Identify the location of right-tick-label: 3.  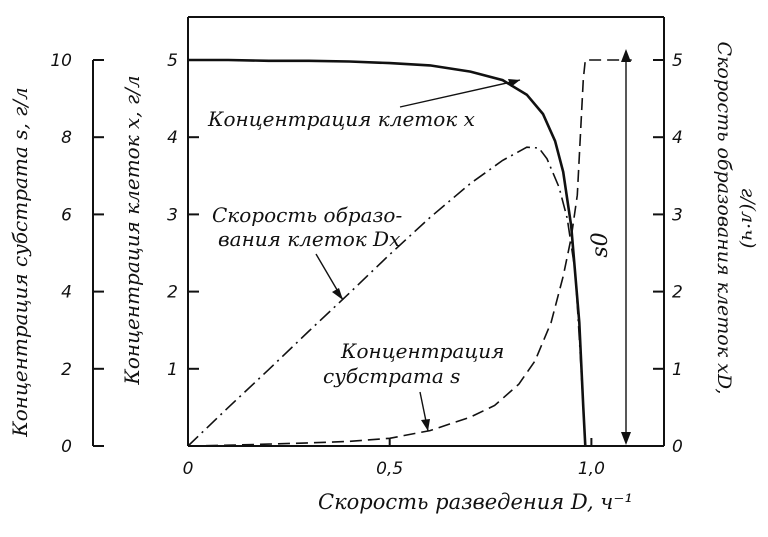
(677, 215).